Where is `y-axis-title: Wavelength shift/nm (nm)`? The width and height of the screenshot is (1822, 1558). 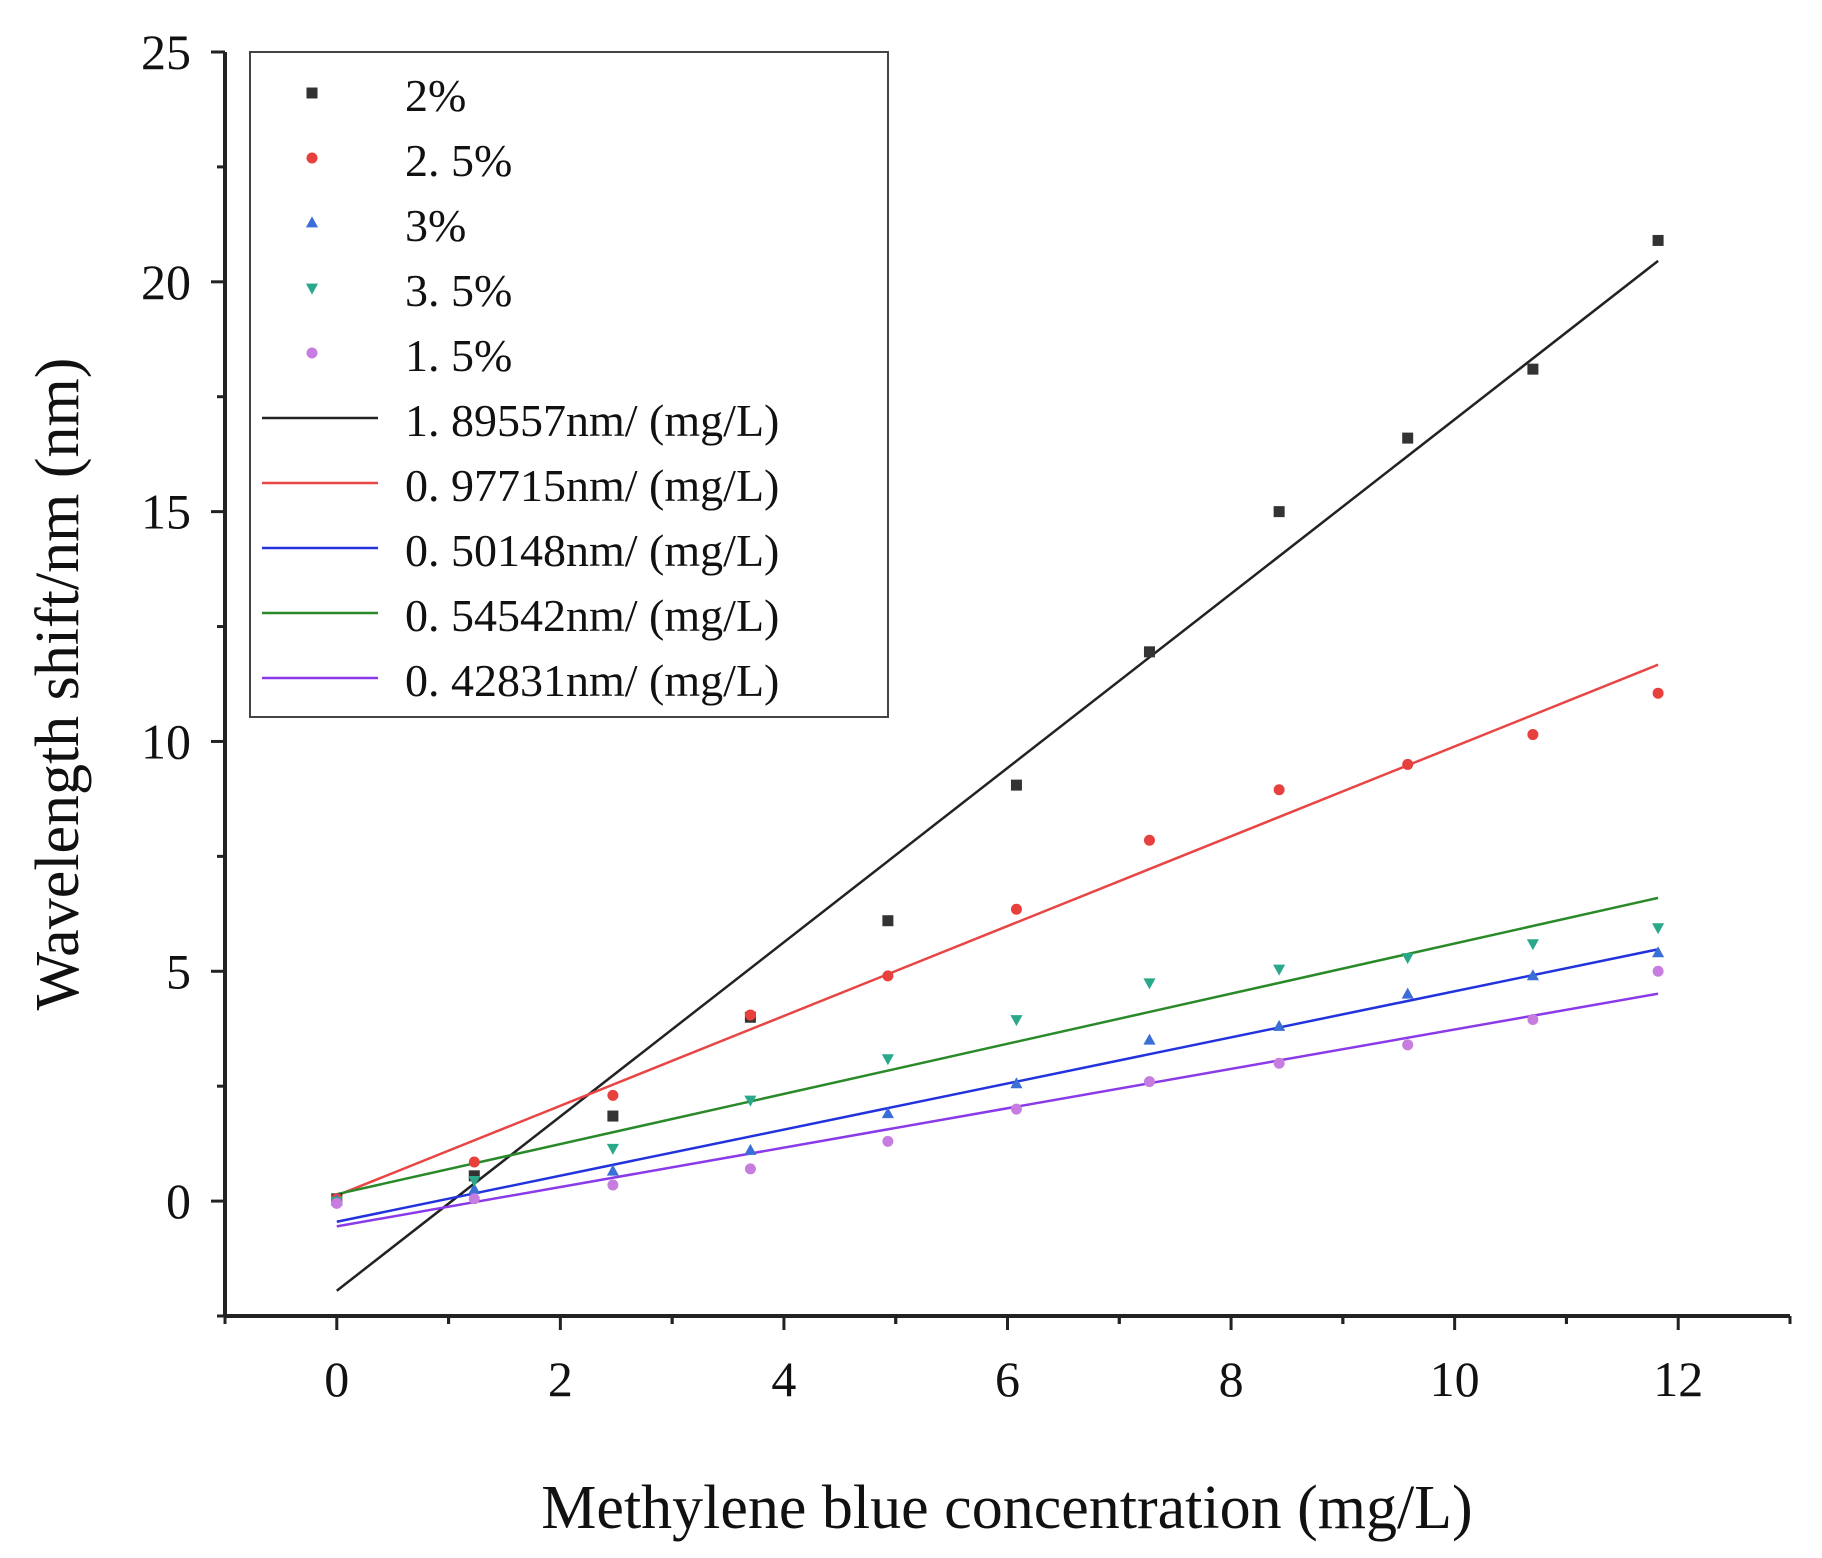 y-axis-title: Wavelength shift/nm (nm) is located at coordinates (58, 684).